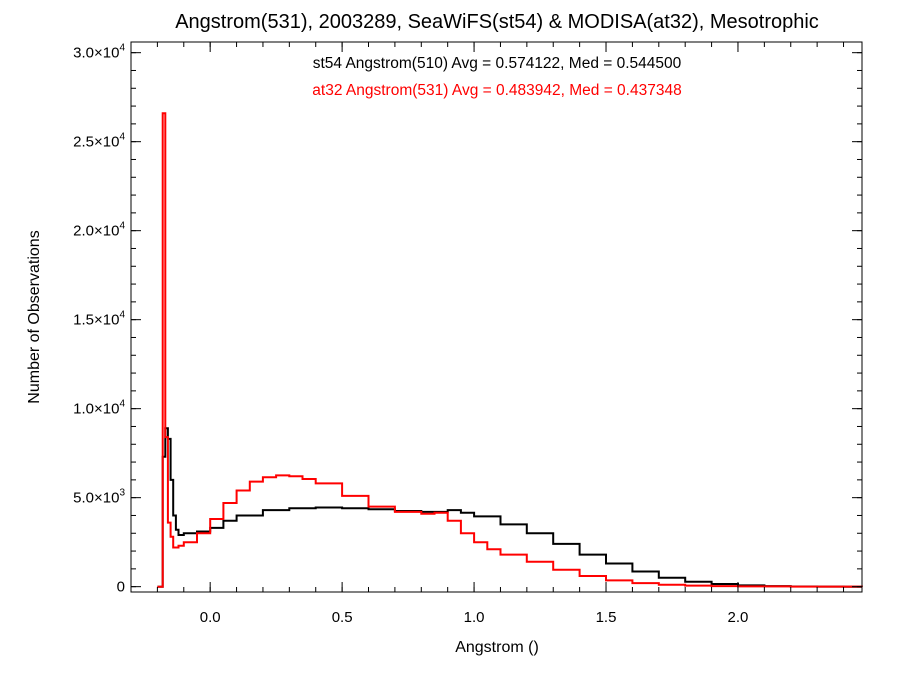 This screenshot has height=675, width=900. What do you see at coordinates (99, 230) in the screenshot?
I see `y-tick-label: 2.0×10⁴` at bounding box center [99, 230].